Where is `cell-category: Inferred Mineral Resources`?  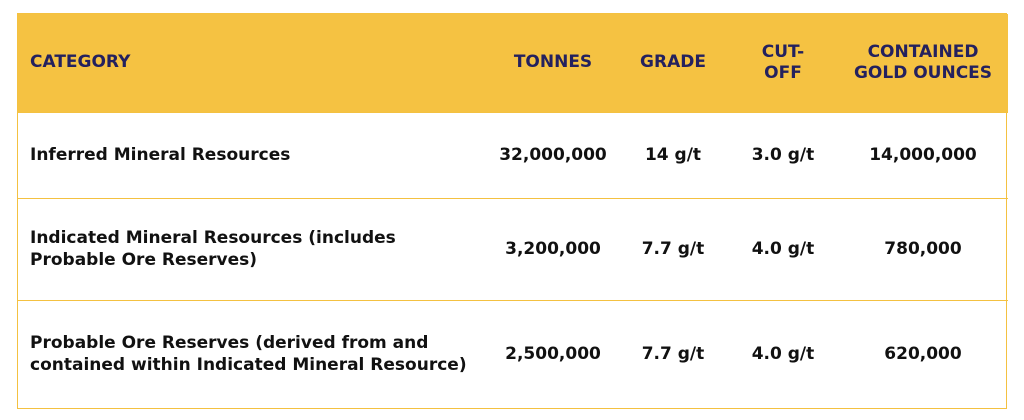
cell-category: Inferred Mineral Resources is located at coordinates (160, 155).